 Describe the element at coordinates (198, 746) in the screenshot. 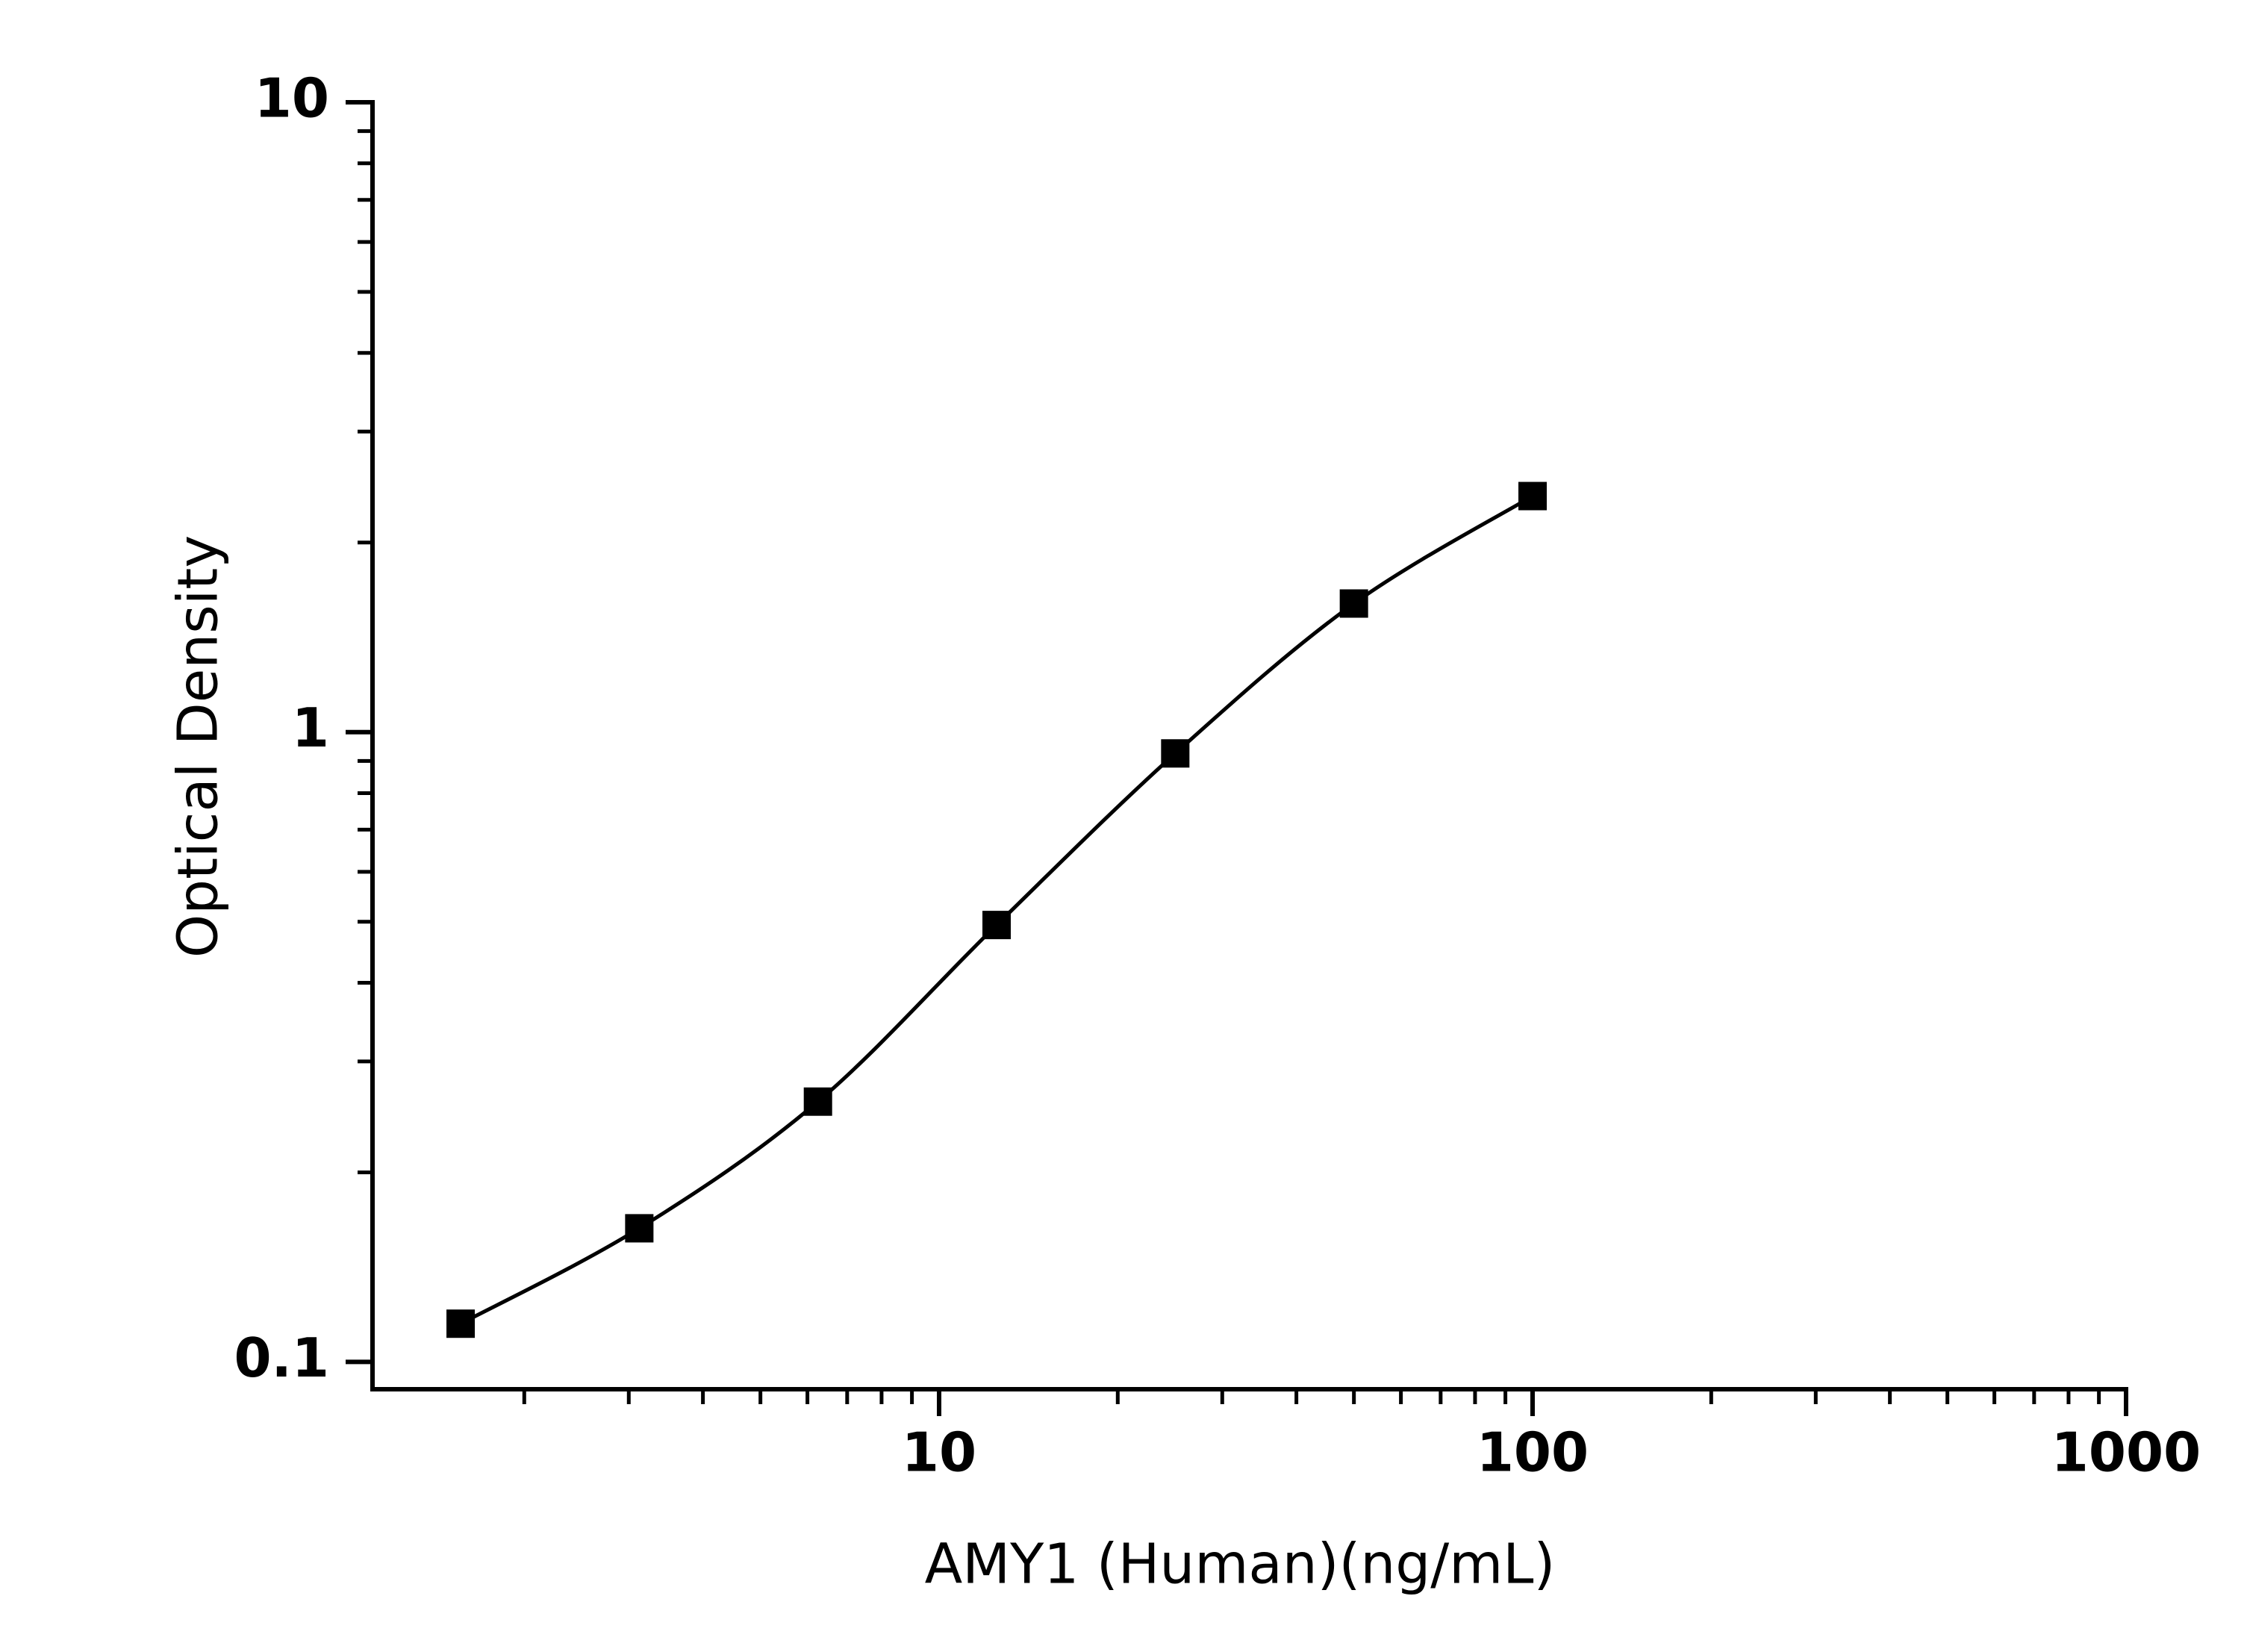

I see `y-axis-title: Optical Density` at that location.